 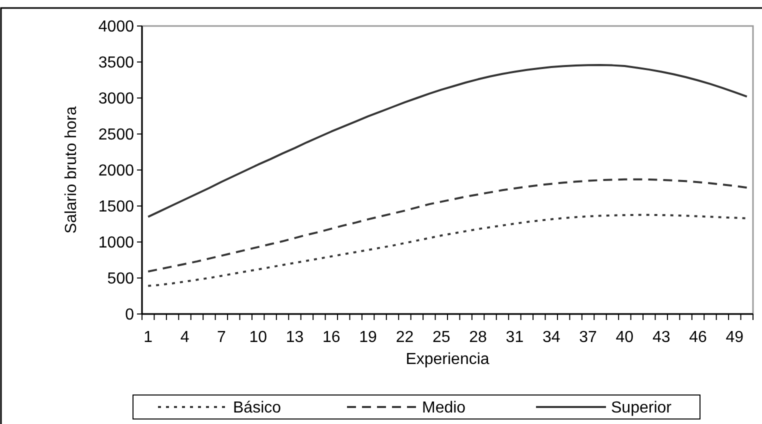 I want to click on y-tick-label: 3500, so click(x=116, y=63).